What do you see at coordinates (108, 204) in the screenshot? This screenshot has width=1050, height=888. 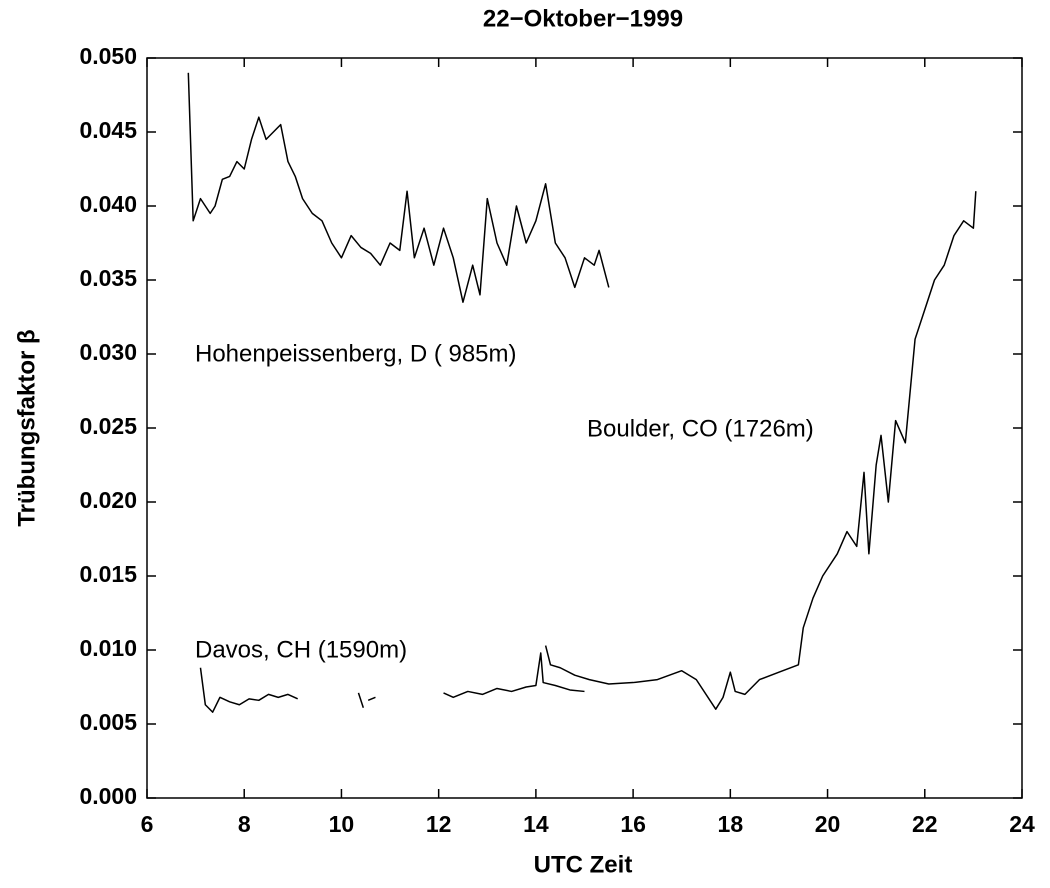 I see `y-tick-label: 0.040` at bounding box center [108, 204].